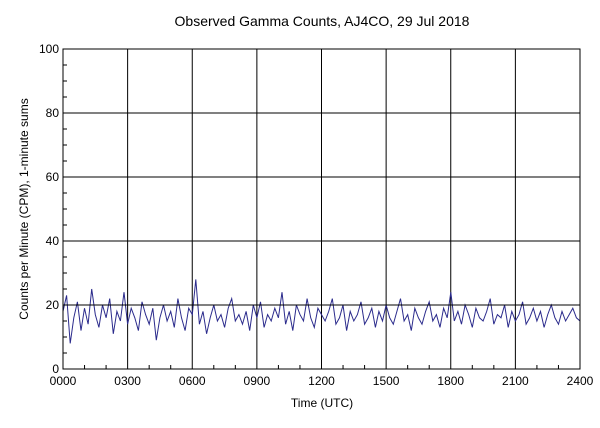  I want to click on series-line, so click(321, 311).